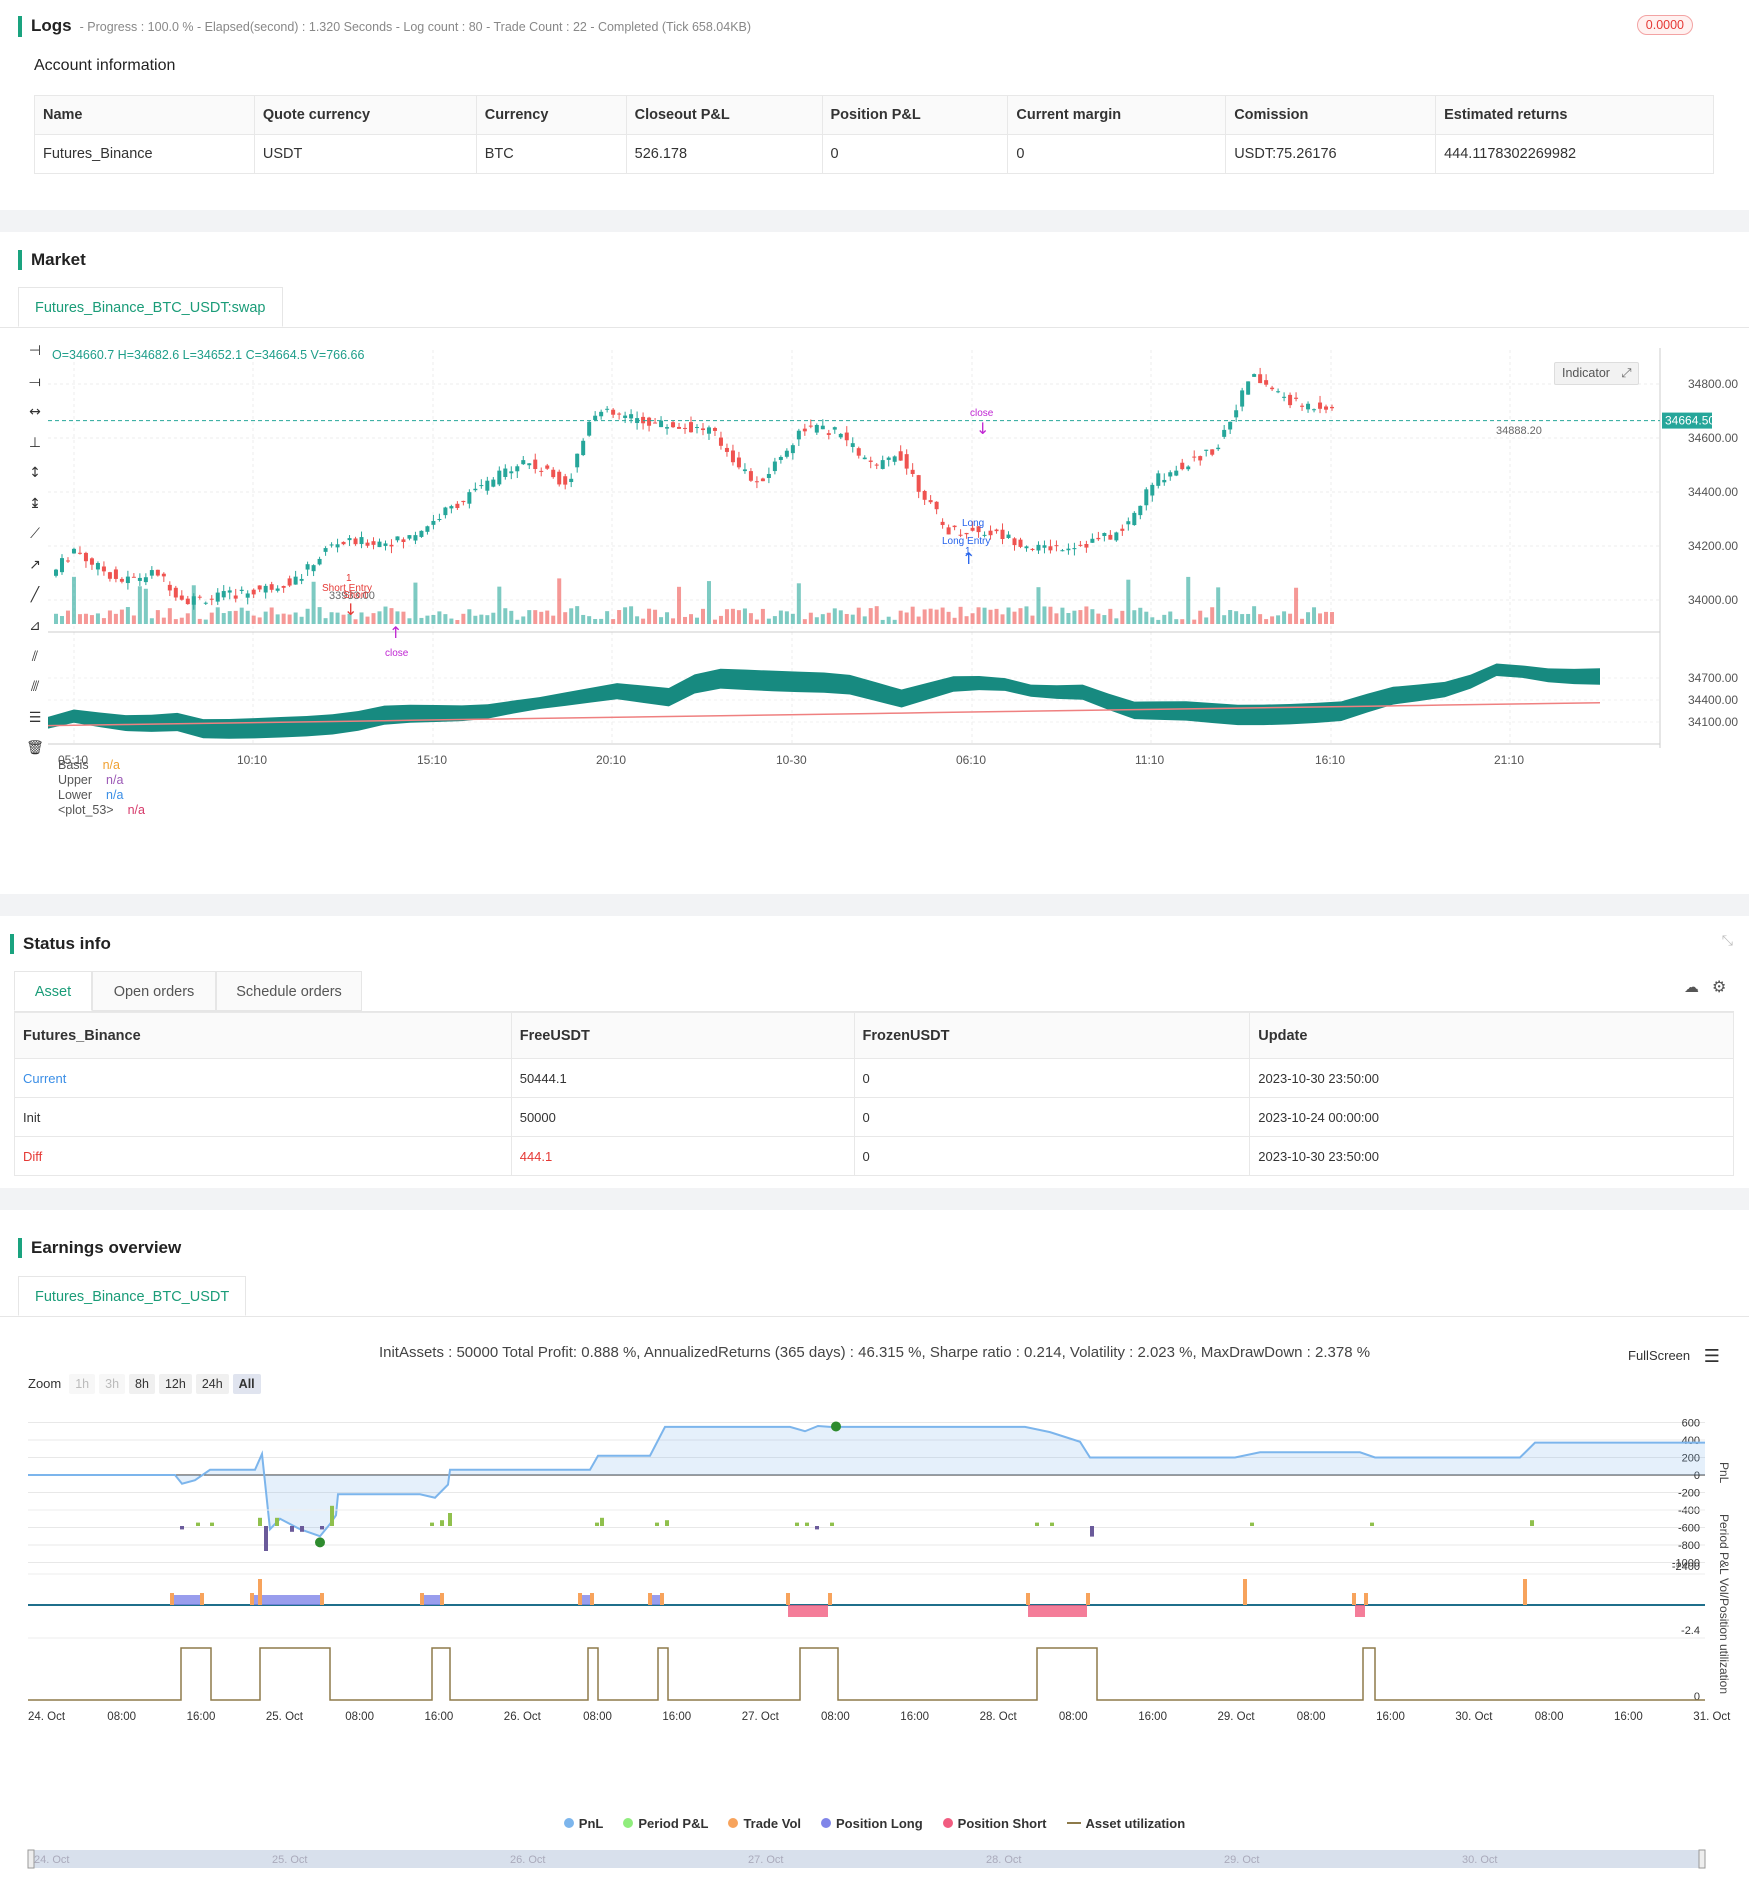  I want to click on legend-item: Trade Vol, so click(764, 1823).